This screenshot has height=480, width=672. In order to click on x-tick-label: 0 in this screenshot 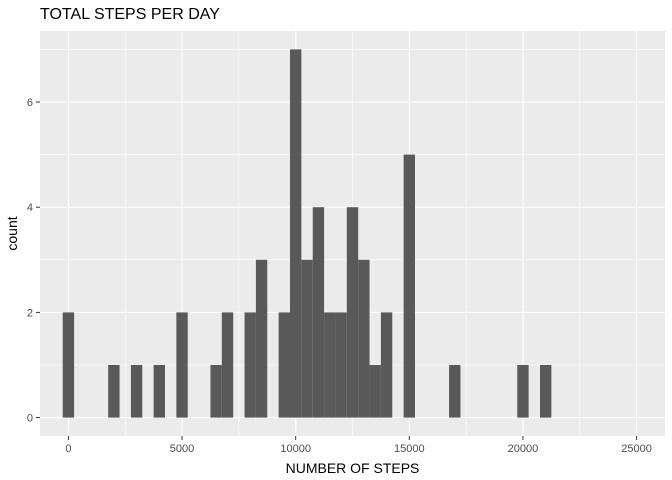, I will do `click(68, 449)`.